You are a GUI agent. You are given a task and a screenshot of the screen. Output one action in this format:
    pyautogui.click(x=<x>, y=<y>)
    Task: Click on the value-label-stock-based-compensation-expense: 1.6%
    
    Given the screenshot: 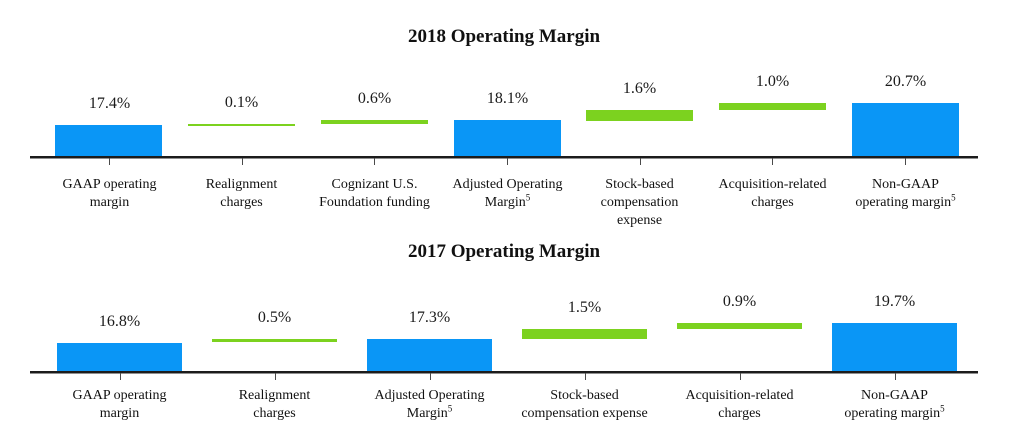 What is the action you would take?
    pyautogui.click(x=639, y=88)
    